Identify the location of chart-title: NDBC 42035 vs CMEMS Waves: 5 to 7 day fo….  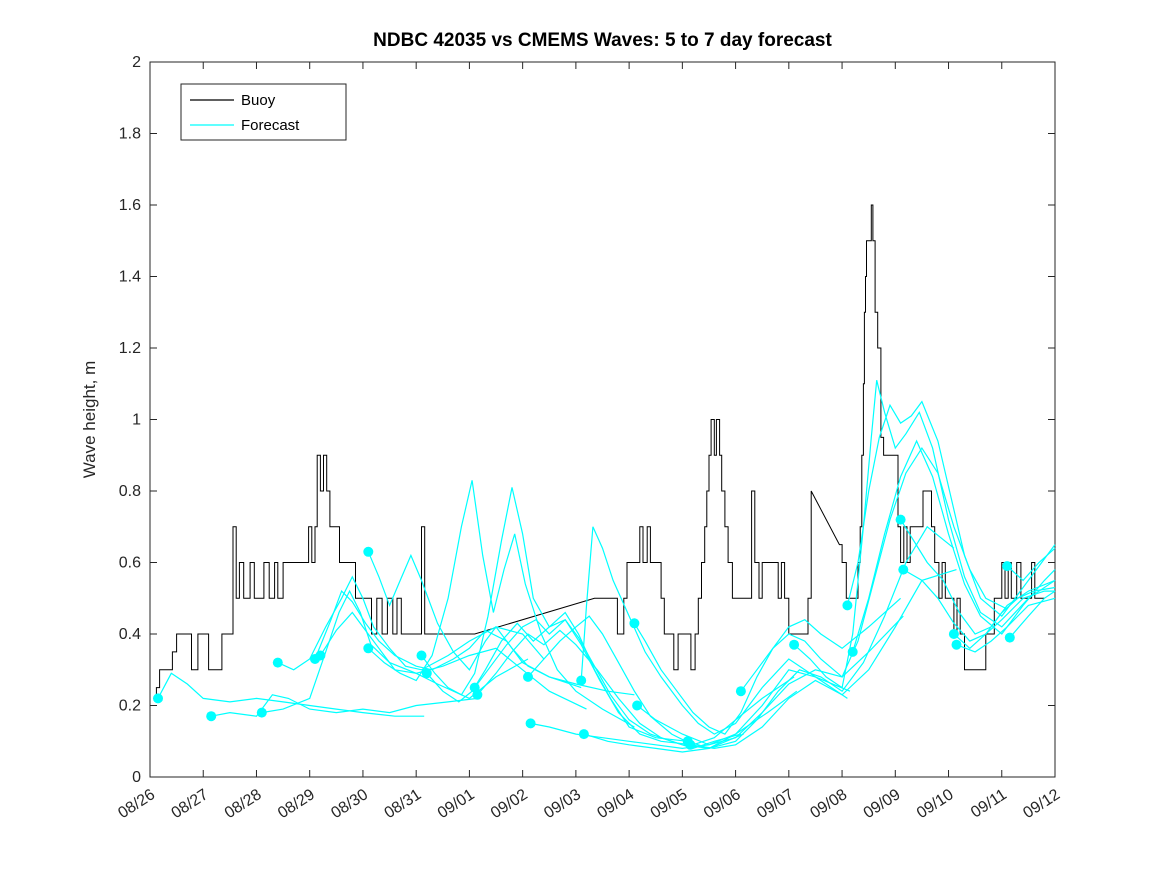
(602, 40).